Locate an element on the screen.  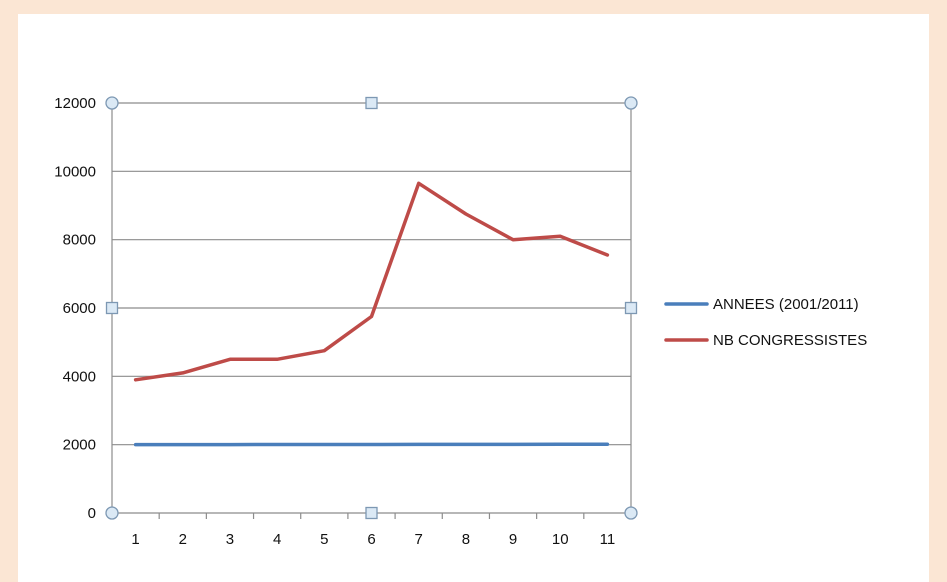
x-tick-label: 8 is located at coordinates (466, 539).